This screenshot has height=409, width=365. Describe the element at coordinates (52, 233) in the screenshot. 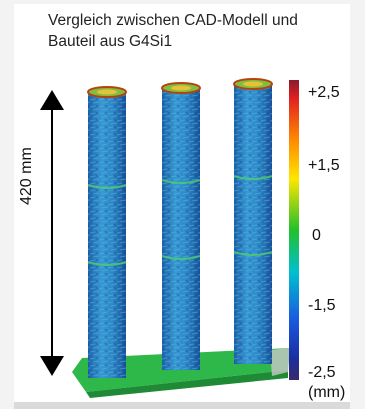

I see `dimension-arrow` at that location.